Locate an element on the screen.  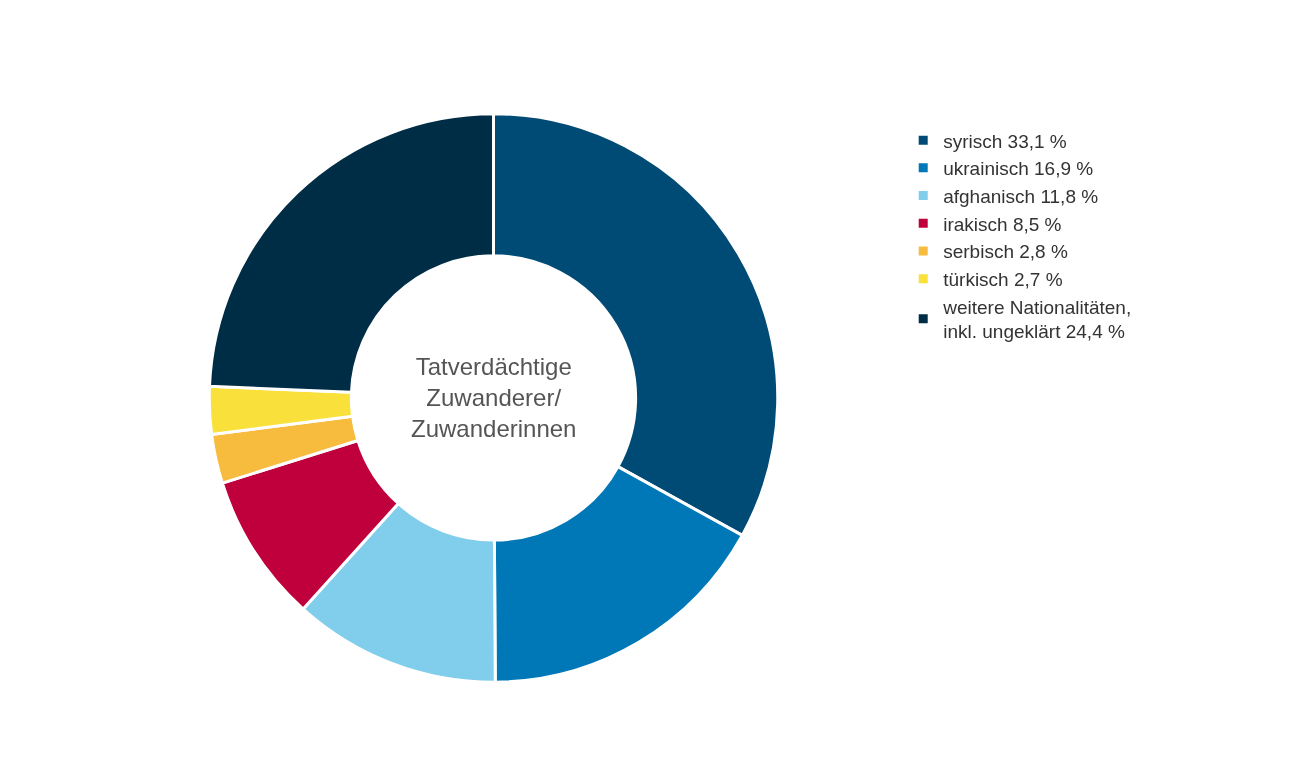
legend-label: afghanisch 11,8 % is located at coordinates (1021, 196).